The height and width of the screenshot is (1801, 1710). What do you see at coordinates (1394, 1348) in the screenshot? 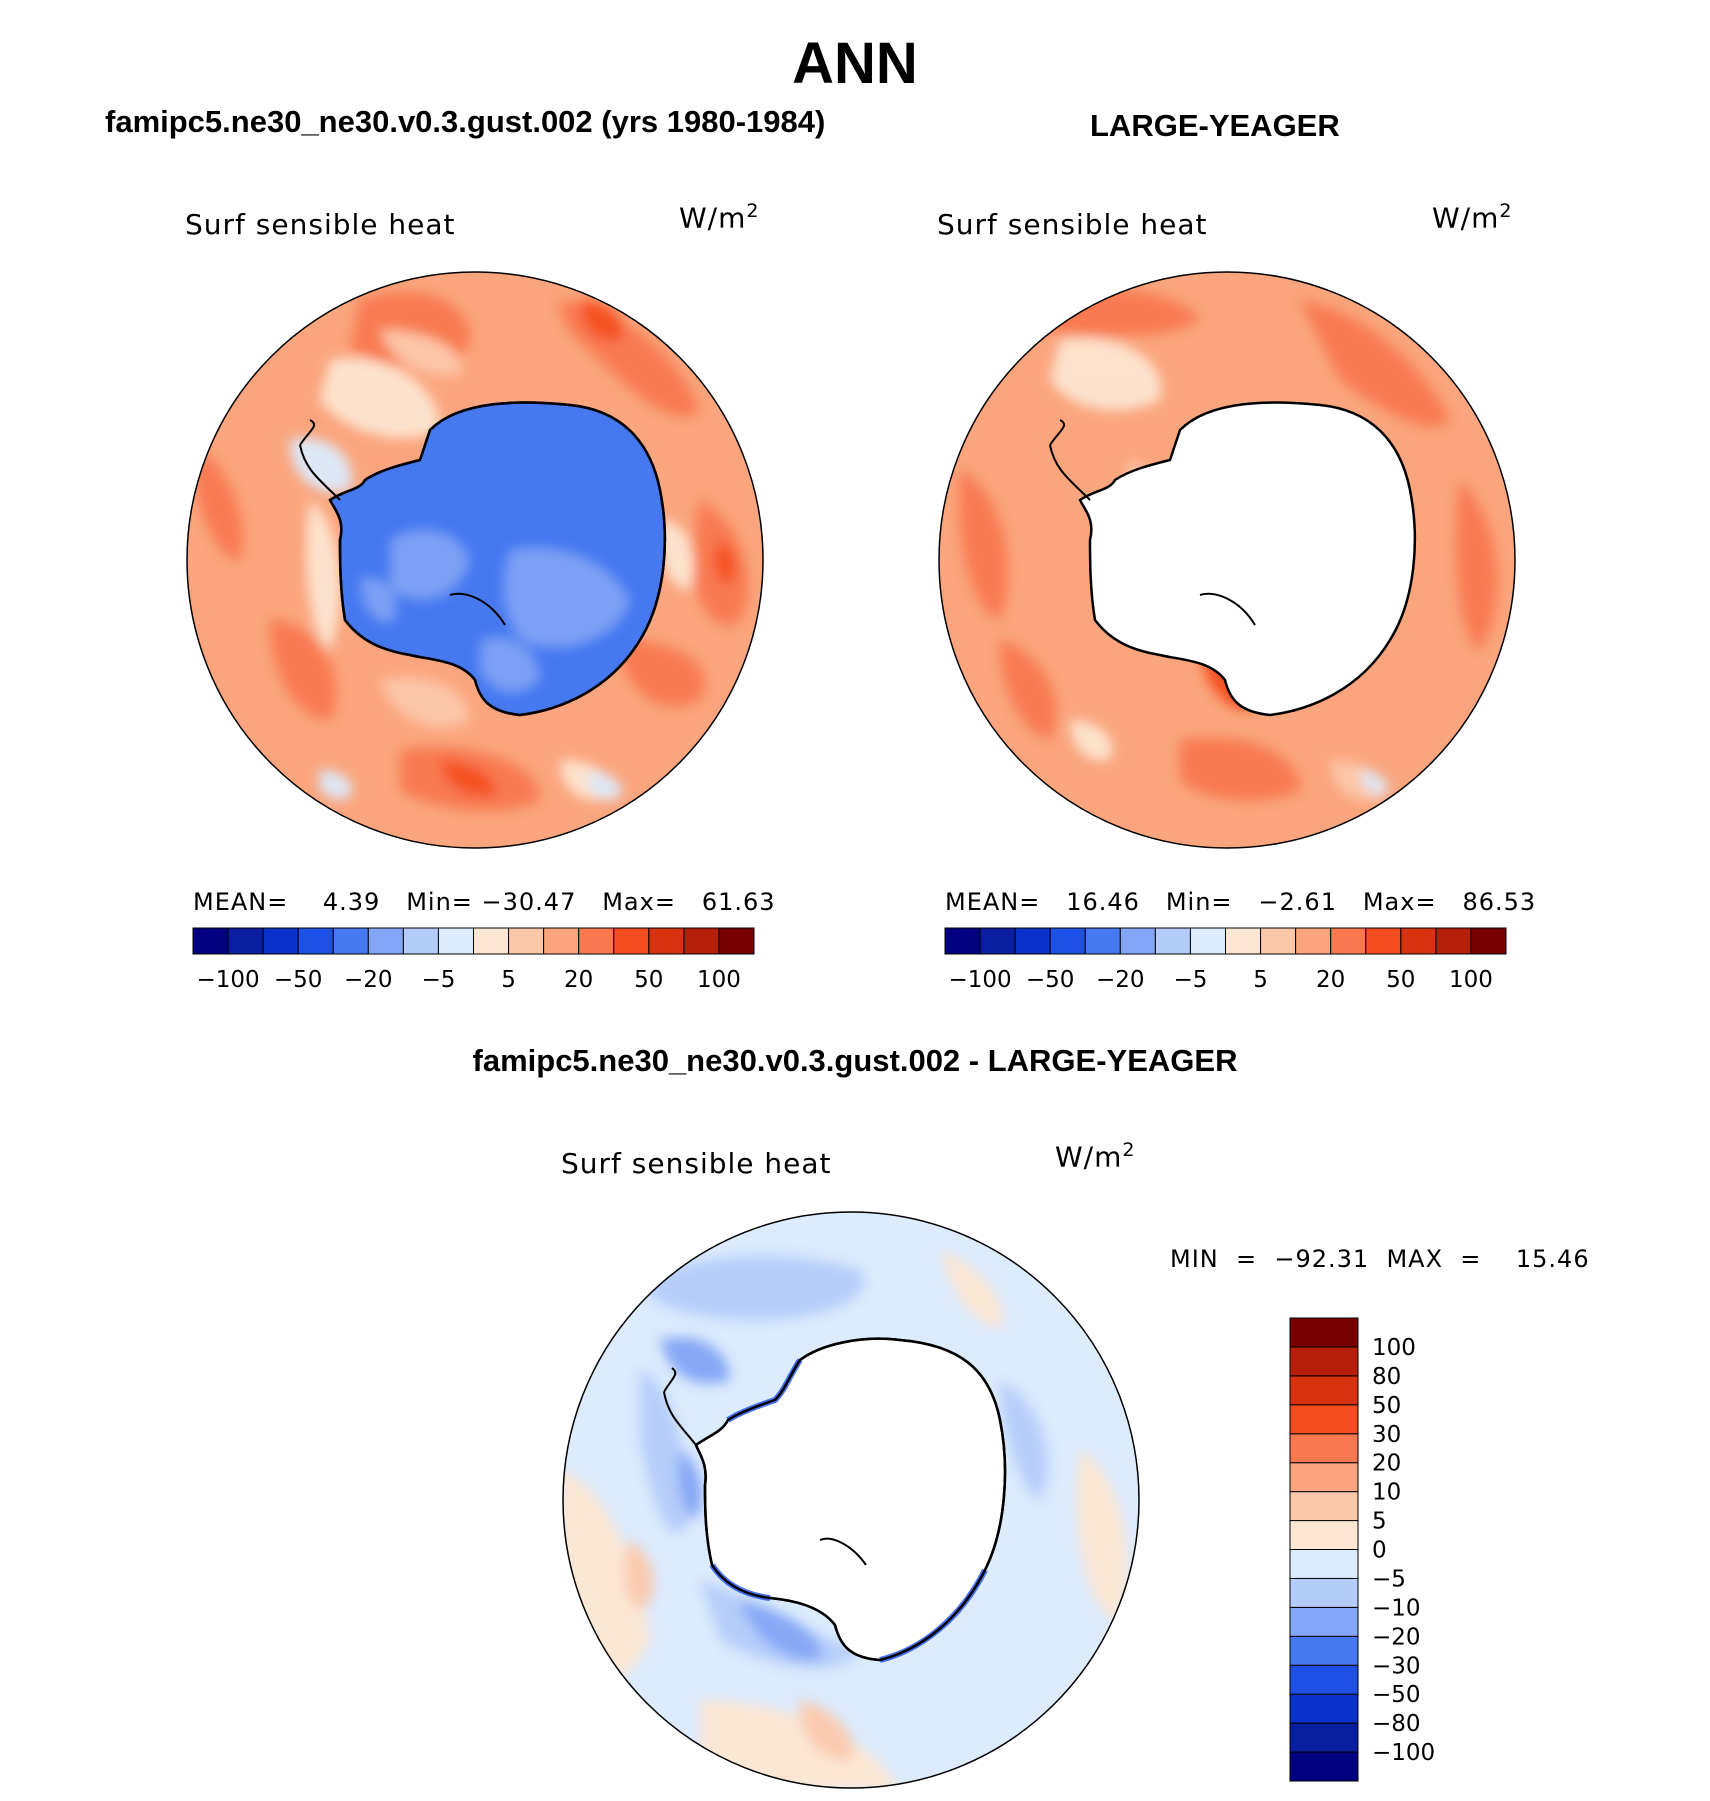
I see `difference-colorbar-tick-label: 100` at bounding box center [1394, 1348].